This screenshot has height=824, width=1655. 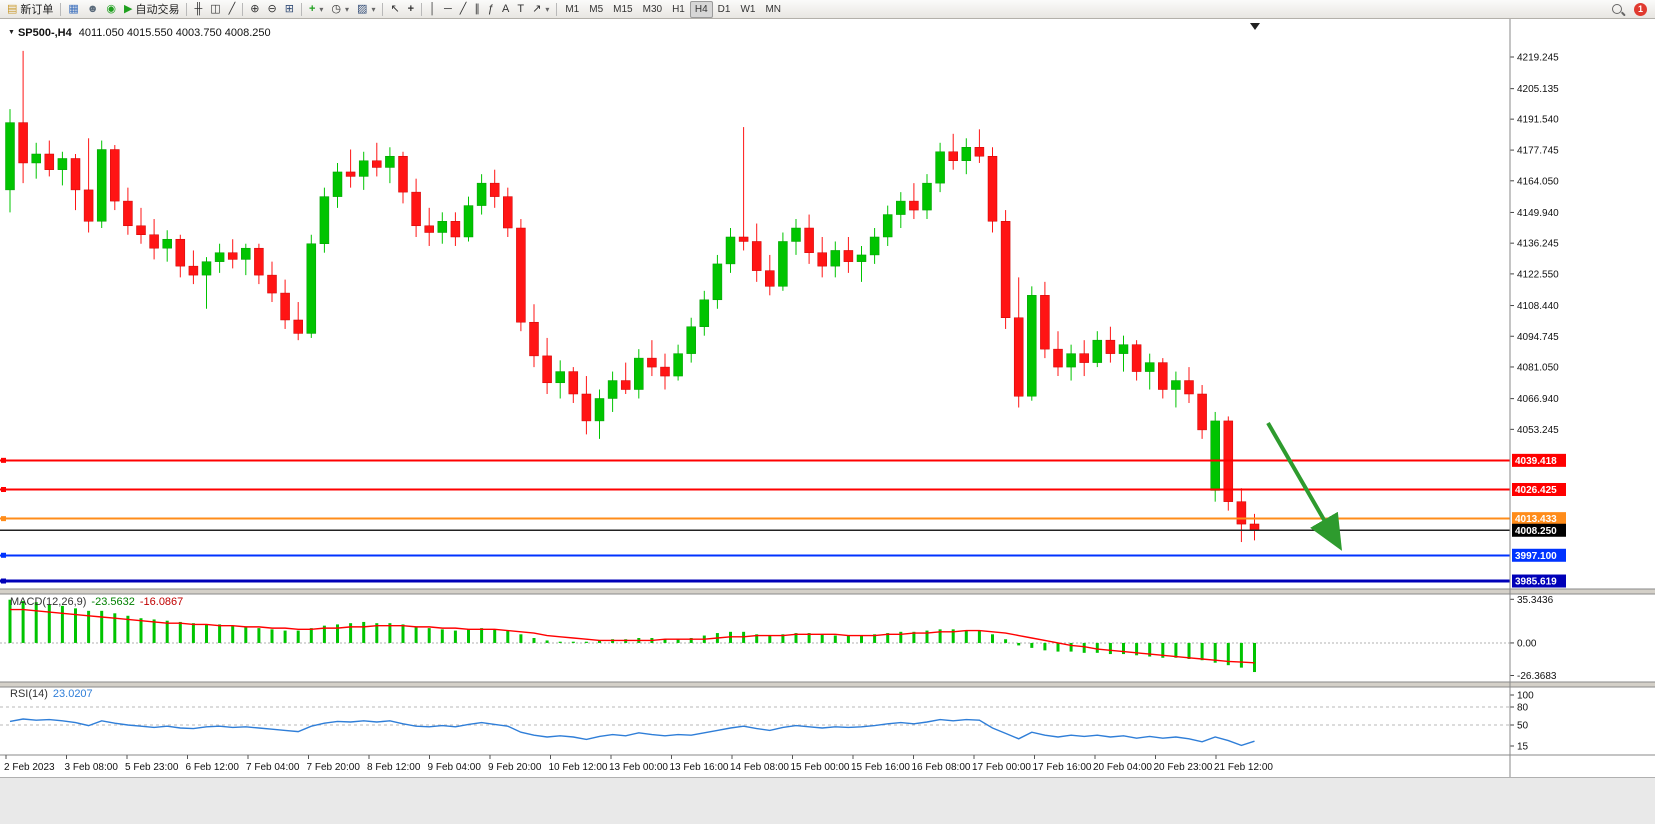 I want to click on dropdown-arrow-icon: ▾, so click(x=321, y=9).